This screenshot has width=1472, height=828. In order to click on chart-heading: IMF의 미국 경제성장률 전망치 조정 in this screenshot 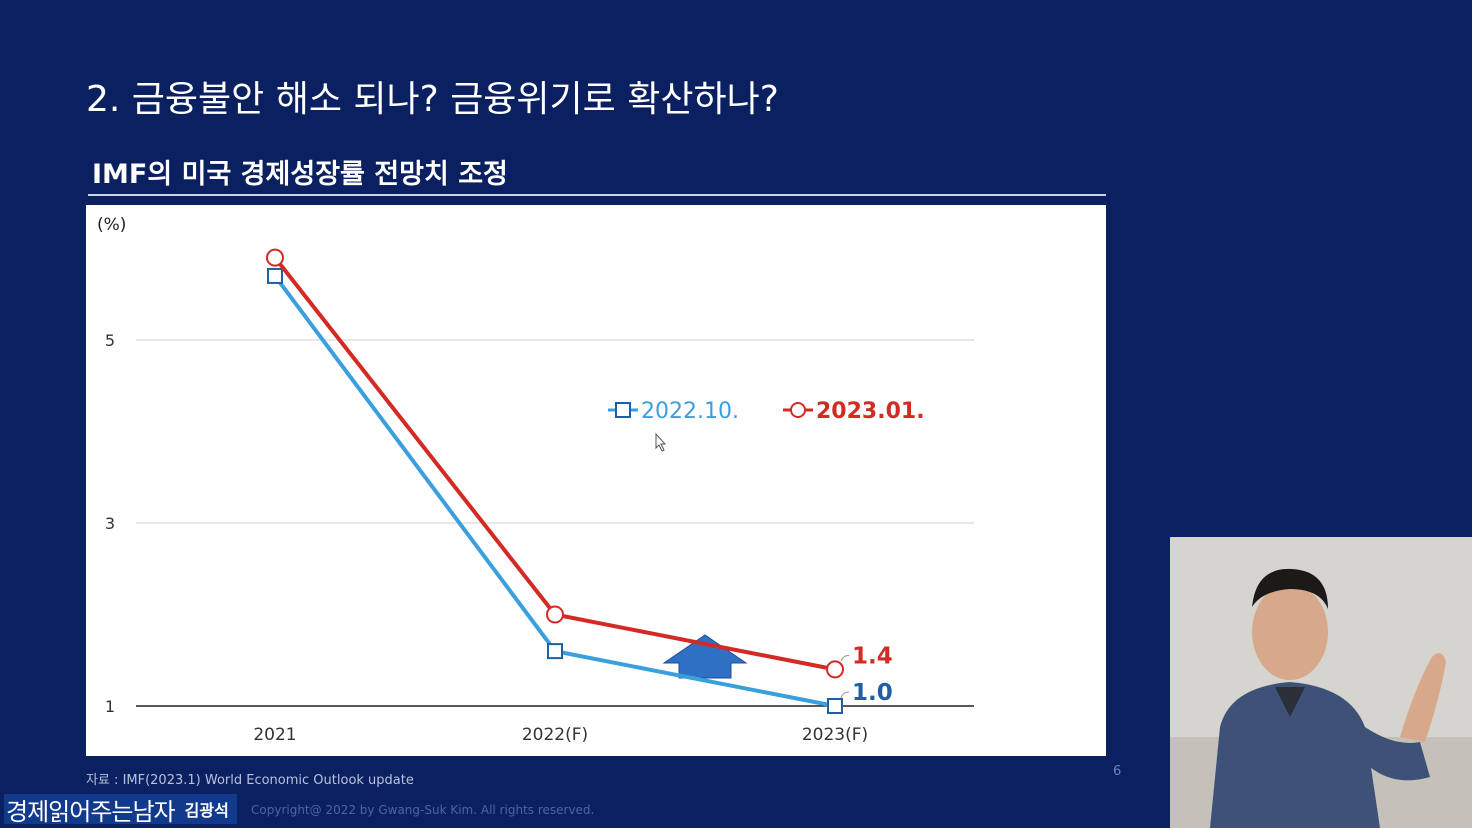, I will do `click(300, 174)`.